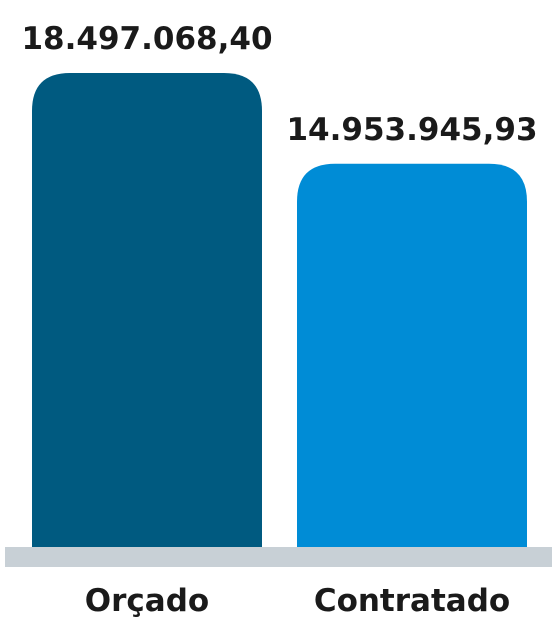 Image resolution: width=552 pixels, height=617 pixels. What do you see at coordinates (278, 557) in the screenshot?
I see `chart-baseline` at bounding box center [278, 557].